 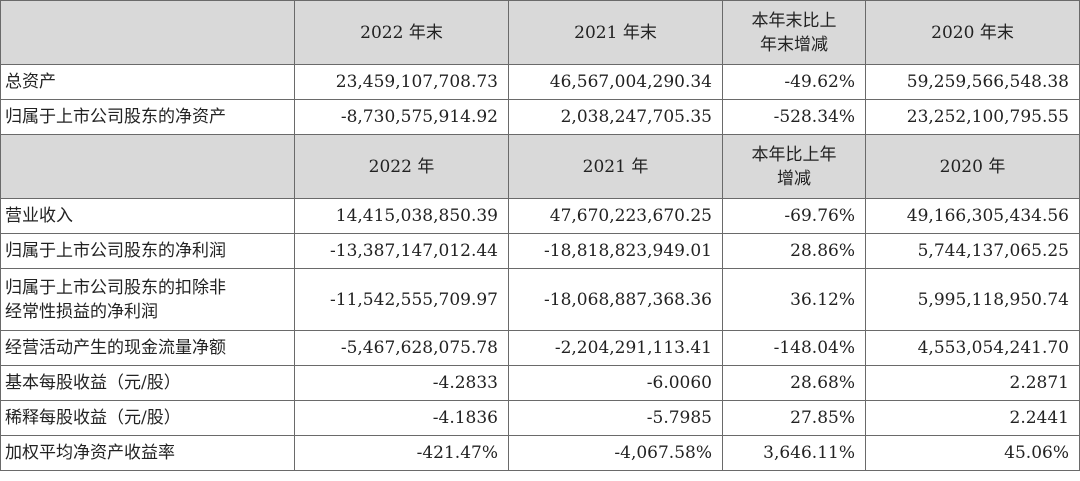 What do you see at coordinates (972, 418) in the screenshot?
I see `value-2020: 2.2441` at bounding box center [972, 418].